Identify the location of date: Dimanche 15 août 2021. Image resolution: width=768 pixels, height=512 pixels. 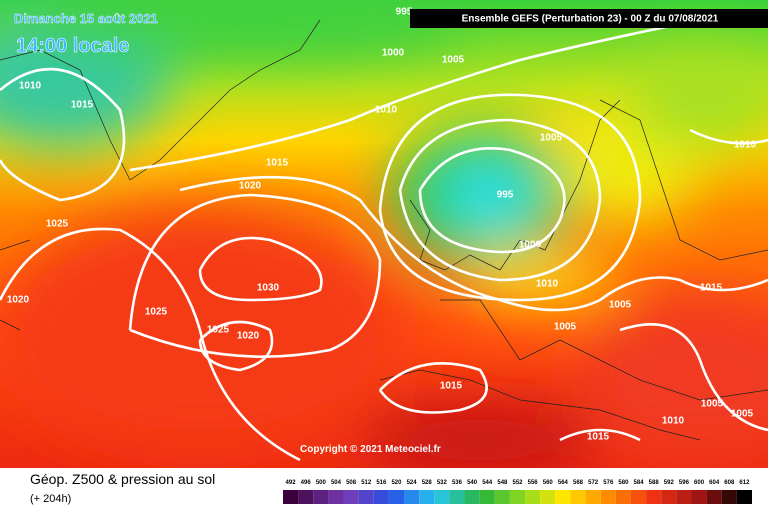
(86, 18).